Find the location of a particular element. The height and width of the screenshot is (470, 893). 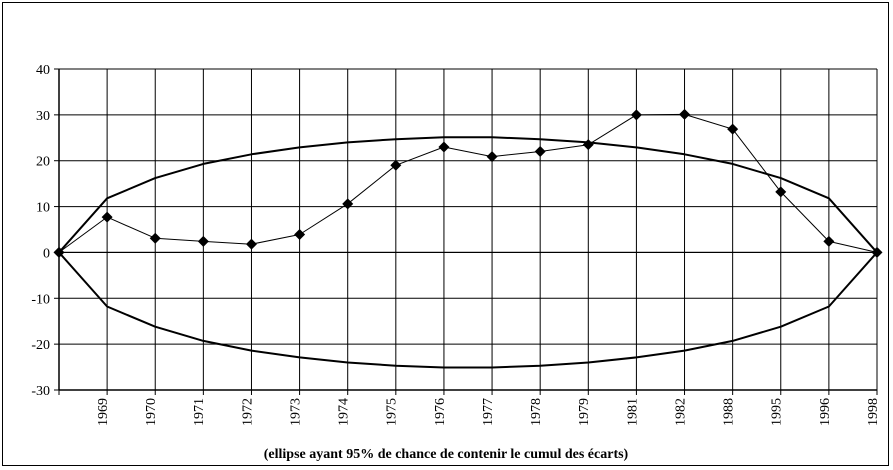

x-tick-label: 1982 is located at coordinates (680, 412).